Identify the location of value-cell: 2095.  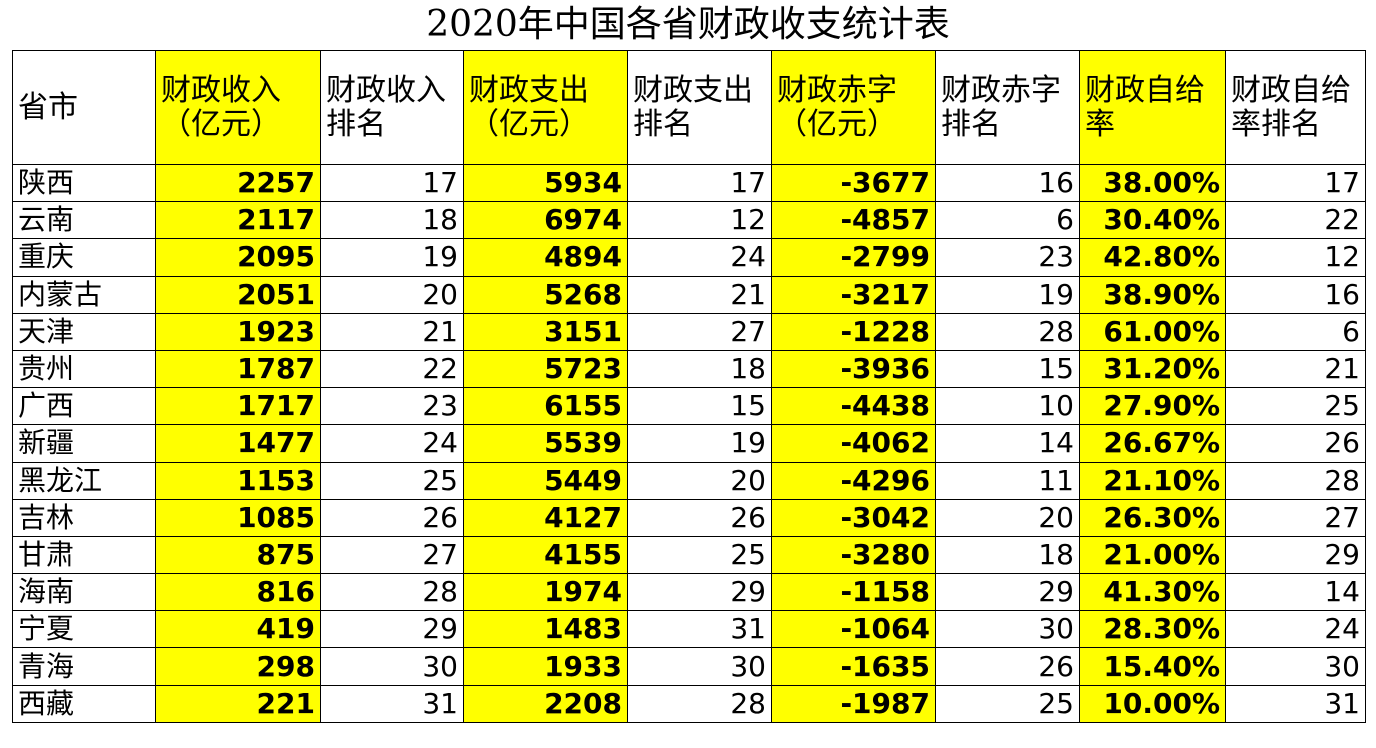
(238, 257).